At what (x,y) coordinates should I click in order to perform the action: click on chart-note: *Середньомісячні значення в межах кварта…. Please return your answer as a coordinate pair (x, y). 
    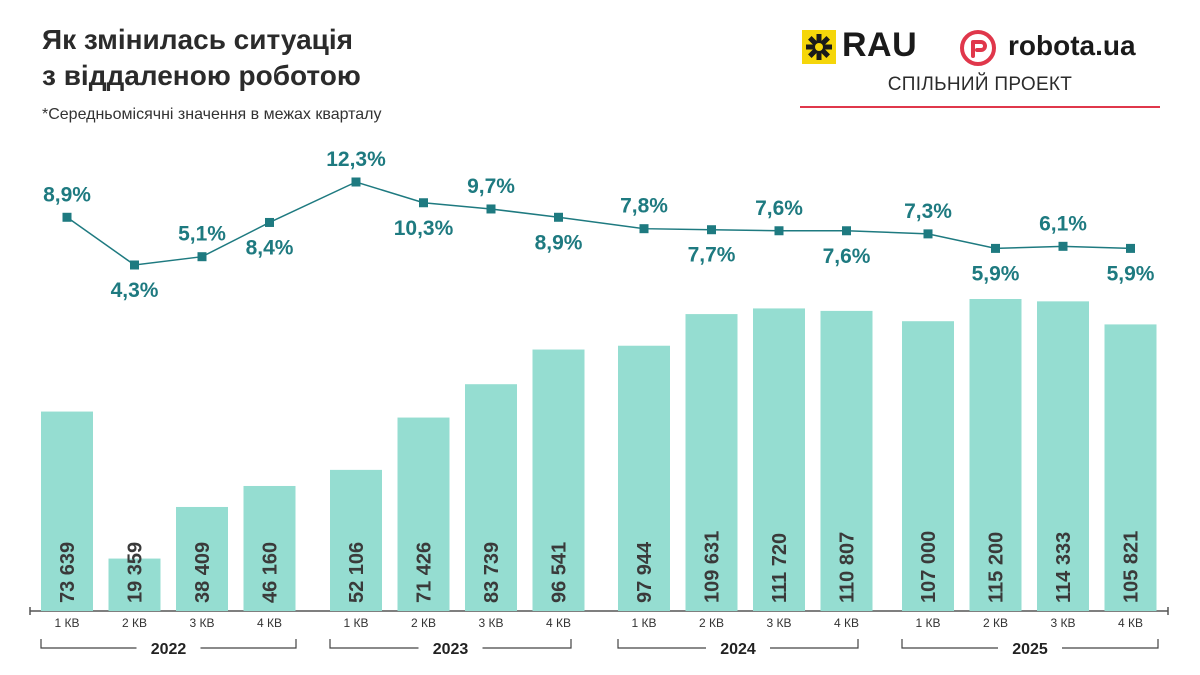
    Looking at the image, I should click on (212, 114).